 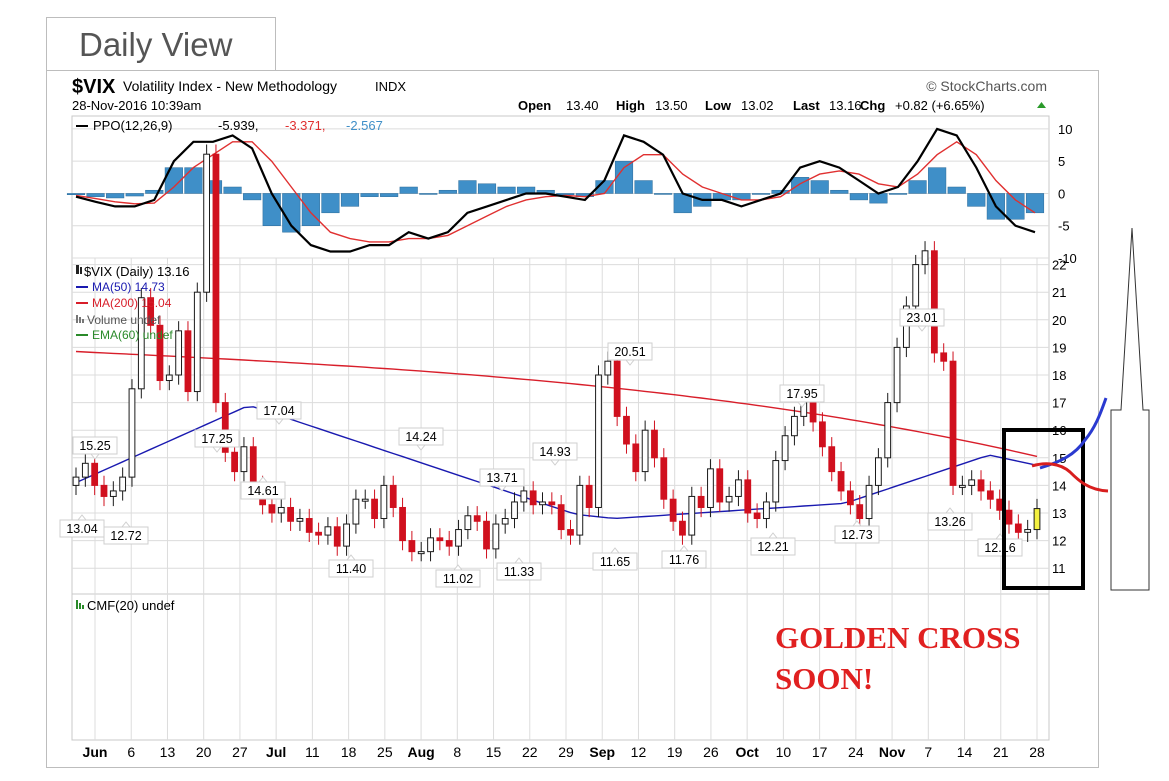 What do you see at coordinates (556, 404) in the screenshot?
I see `ma200-line` at bounding box center [556, 404].